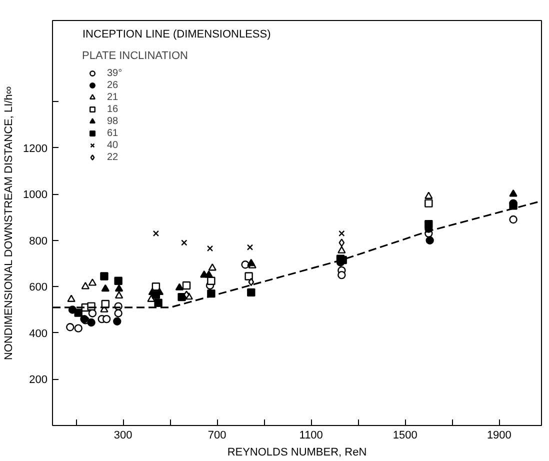 The image size is (549, 461). Describe the element at coordinates (113, 133) in the screenshot. I see `legend-label: 61` at that location.